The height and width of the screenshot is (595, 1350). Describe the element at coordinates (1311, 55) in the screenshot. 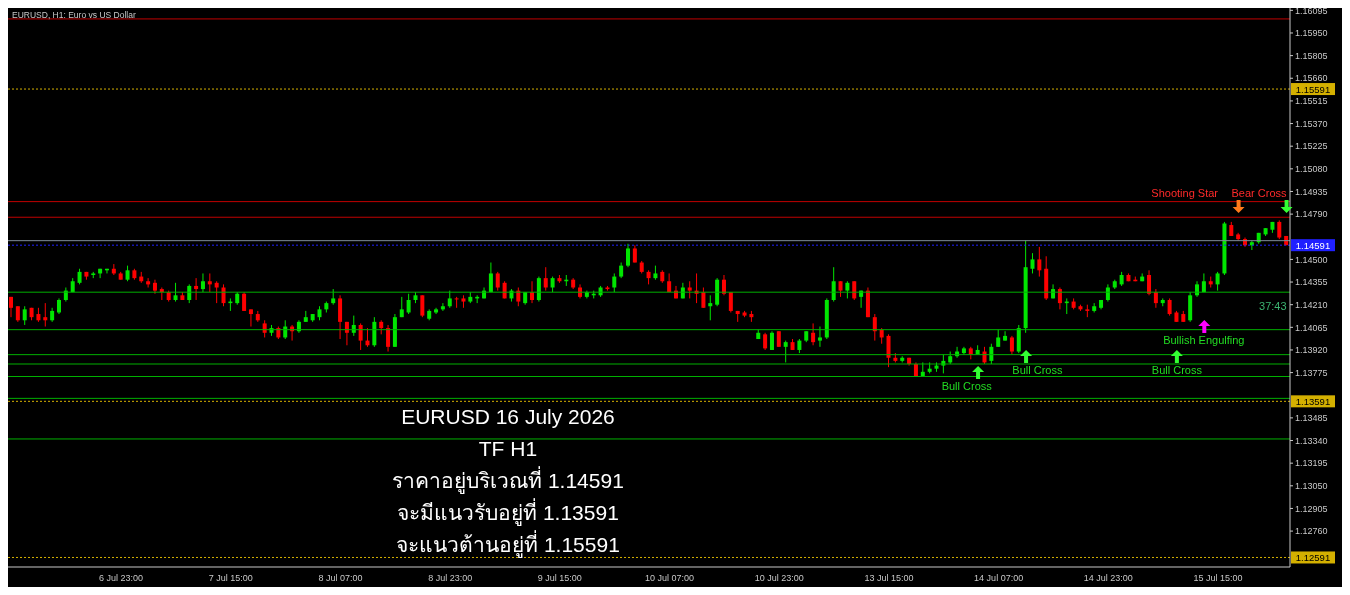

I see `y-tick-label: 1.15805` at that location.